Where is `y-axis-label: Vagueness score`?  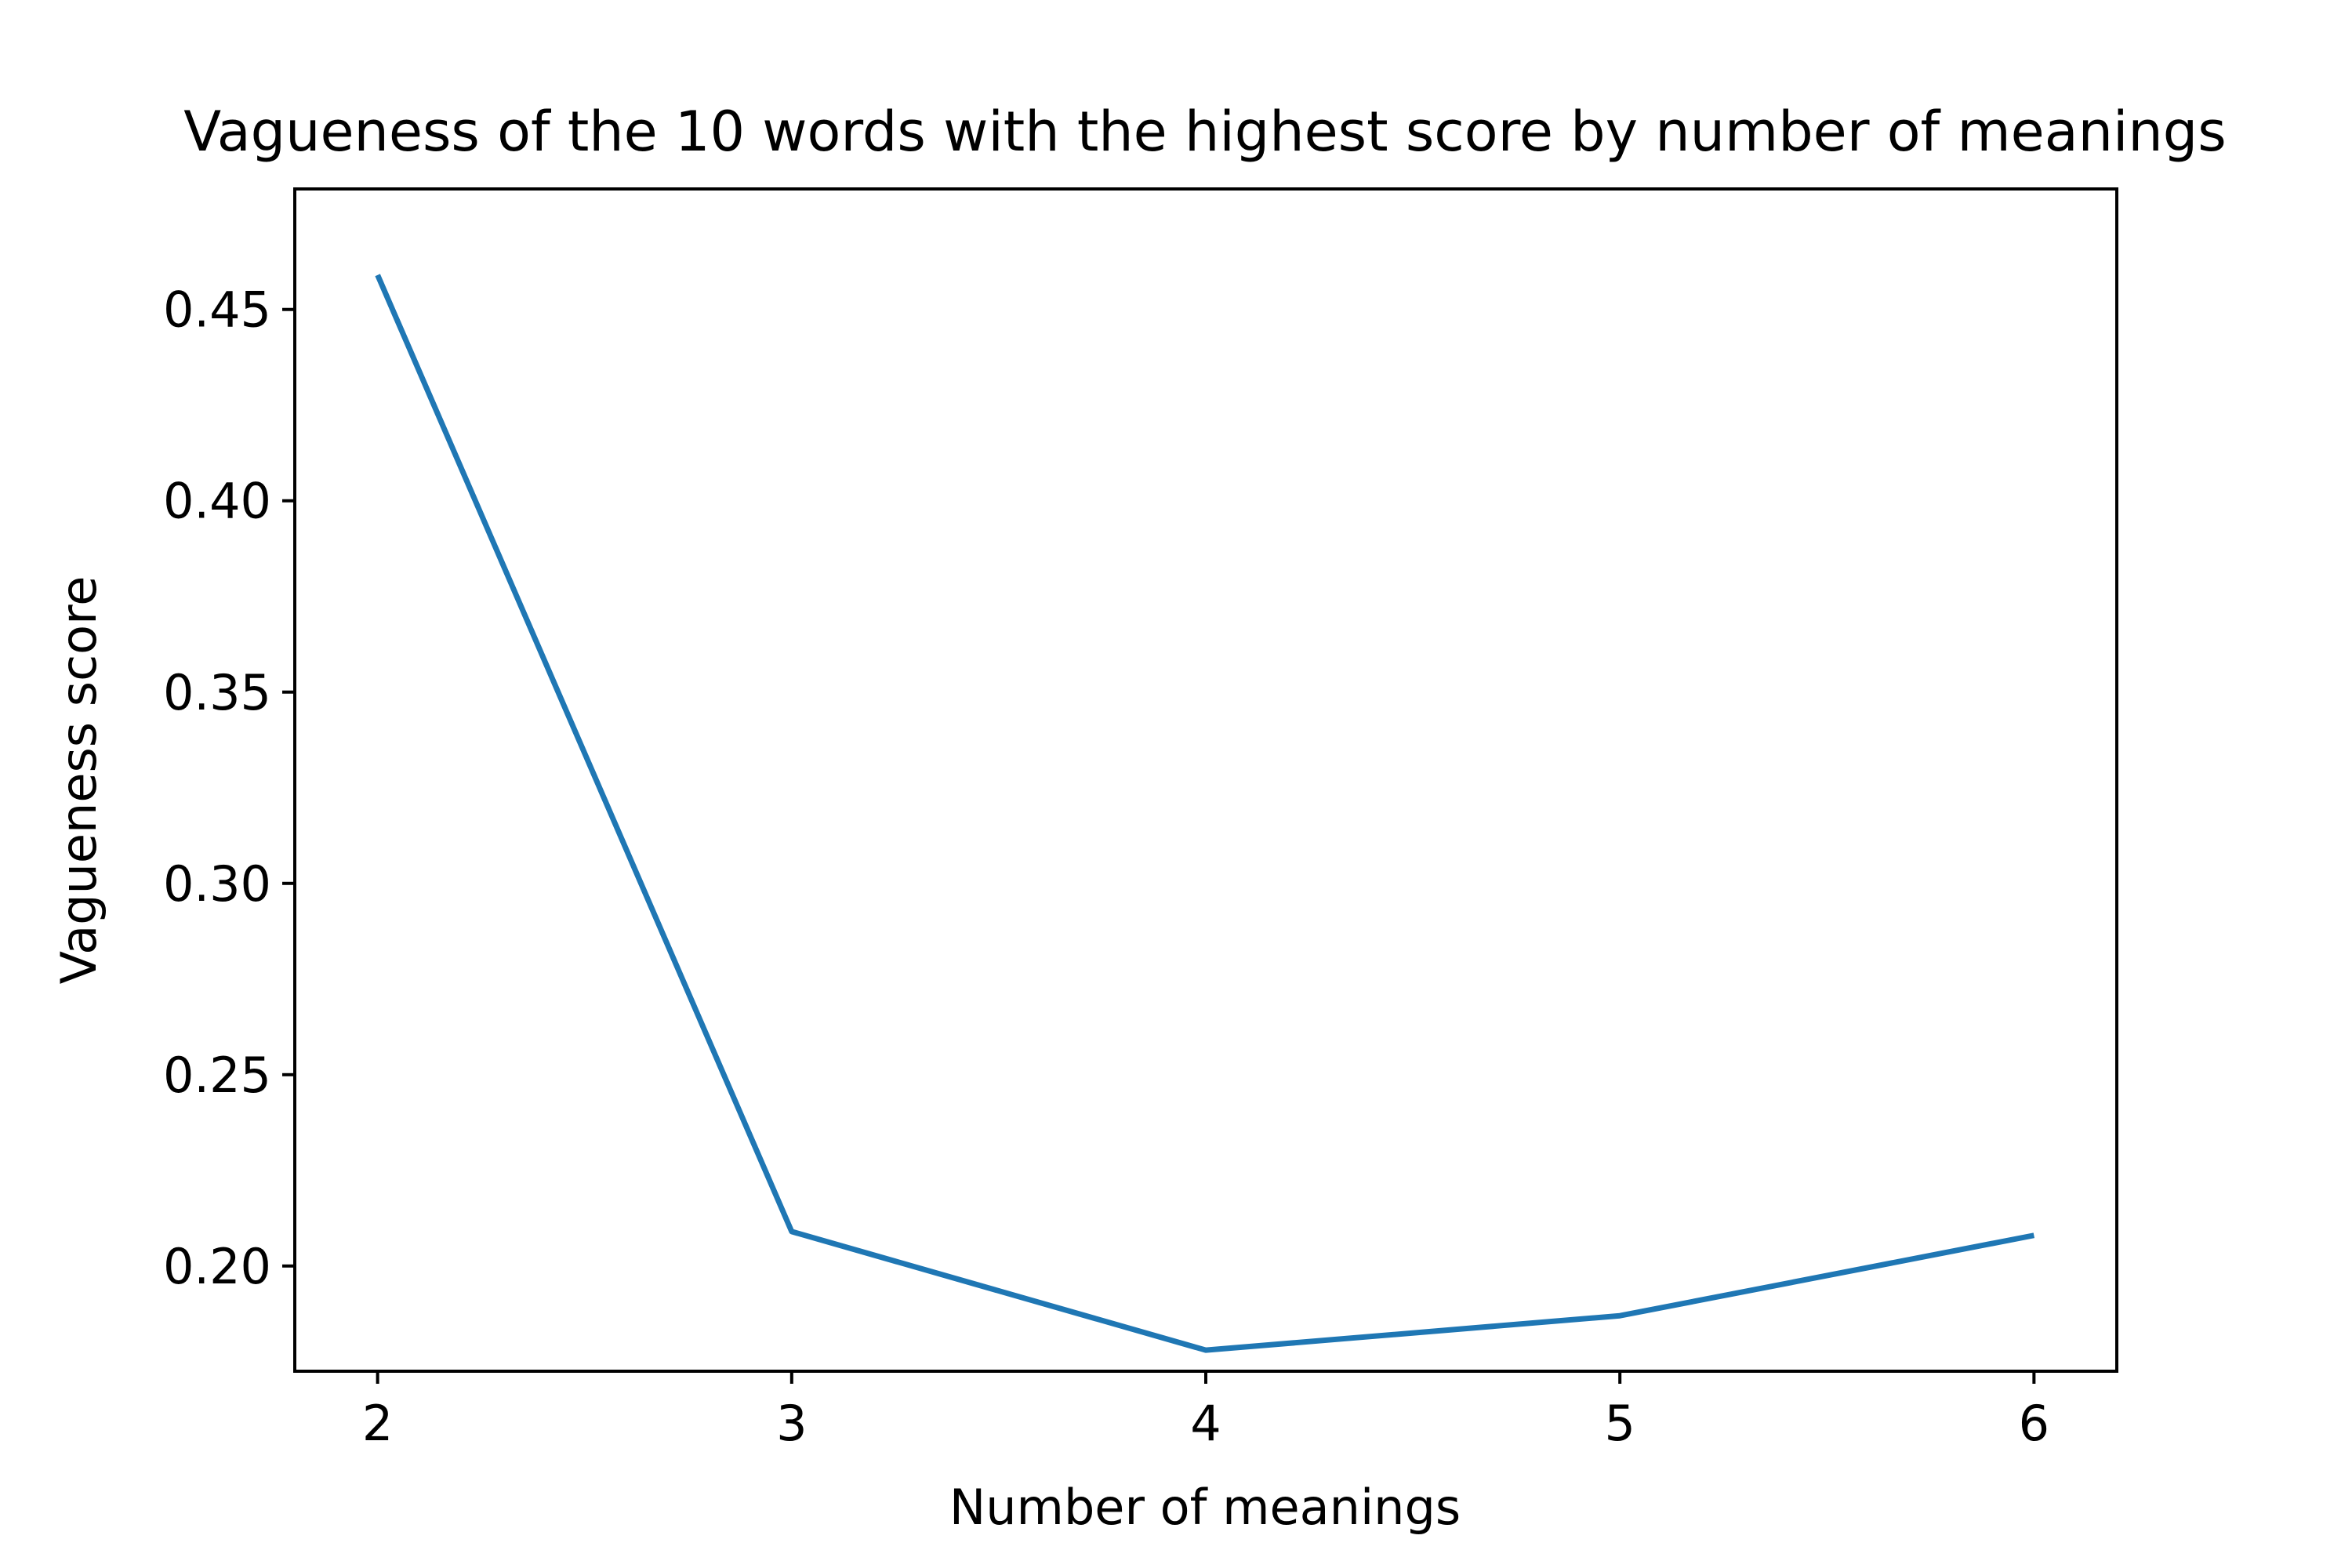
y-axis-label: Vagueness score is located at coordinates (78, 780).